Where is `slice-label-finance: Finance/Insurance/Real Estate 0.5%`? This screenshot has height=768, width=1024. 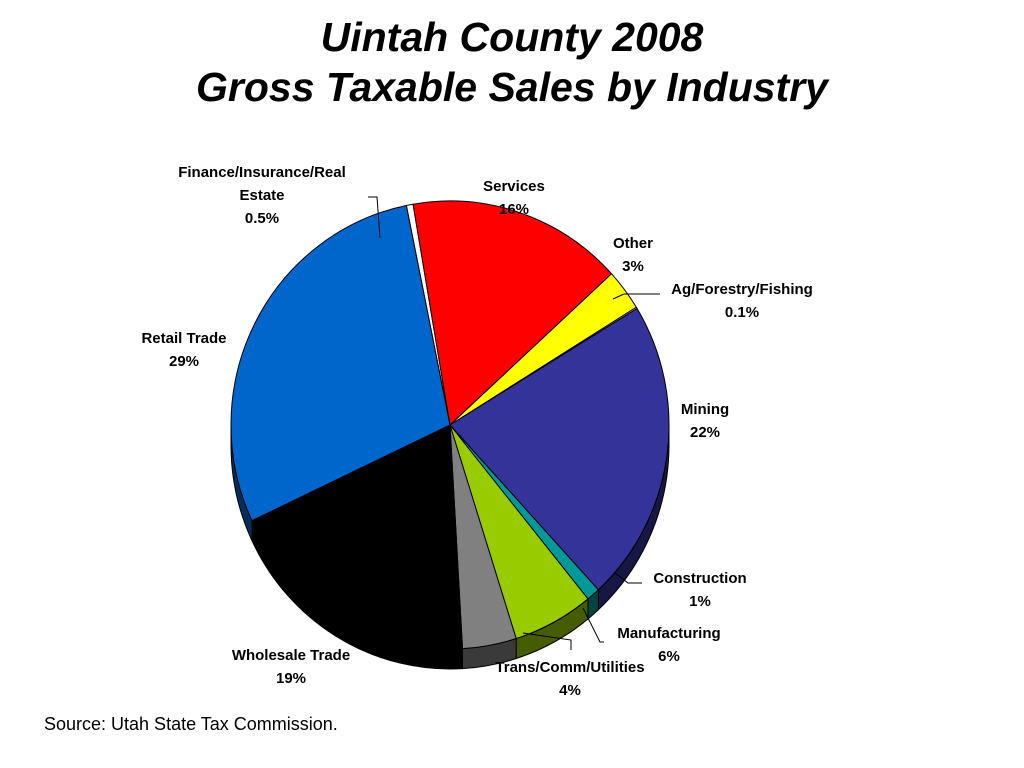 slice-label-finance: Finance/Insurance/Real Estate 0.5% is located at coordinates (262, 195).